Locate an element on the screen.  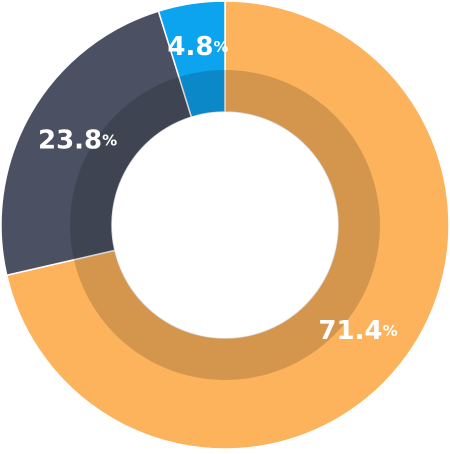
data-label: 71.4% is located at coordinates (357, 330).